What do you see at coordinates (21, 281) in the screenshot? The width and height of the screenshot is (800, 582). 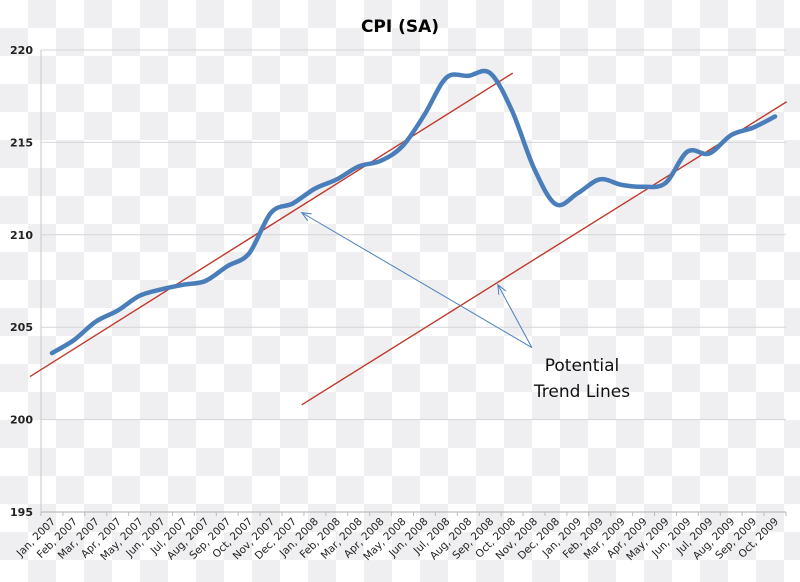 I see `y-axis-ticks: 195 200 205 210 215 220` at bounding box center [21, 281].